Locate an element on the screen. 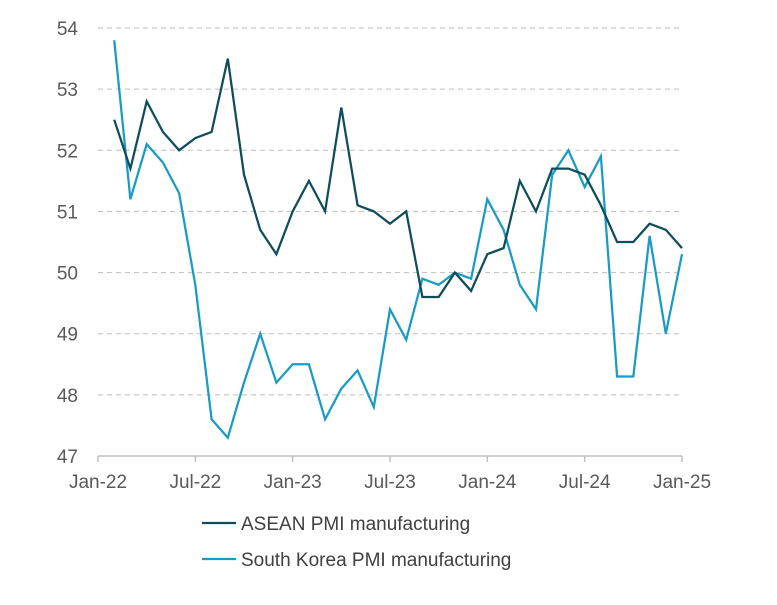 The image size is (777, 605). x-tick-label: Jan-24 is located at coordinates (487, 482).